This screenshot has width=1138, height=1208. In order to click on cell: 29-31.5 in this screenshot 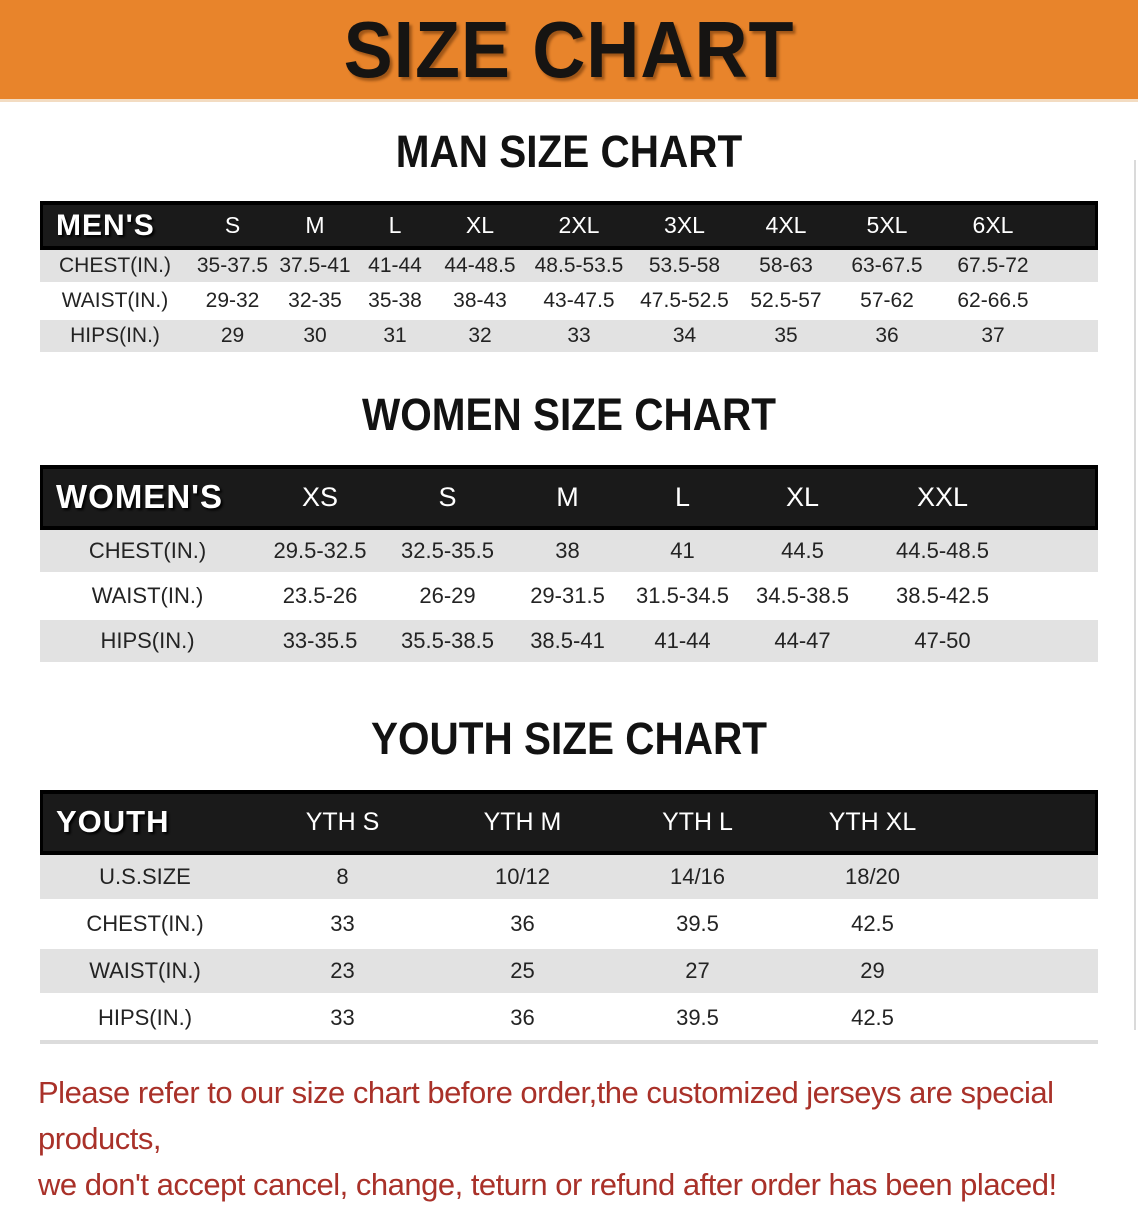, I will do `click(567, 597)`.